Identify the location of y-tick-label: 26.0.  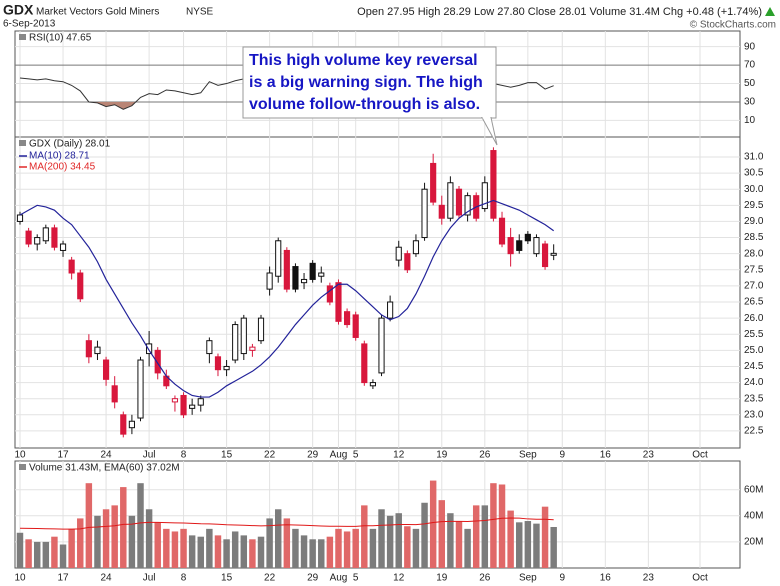
(754, 318).